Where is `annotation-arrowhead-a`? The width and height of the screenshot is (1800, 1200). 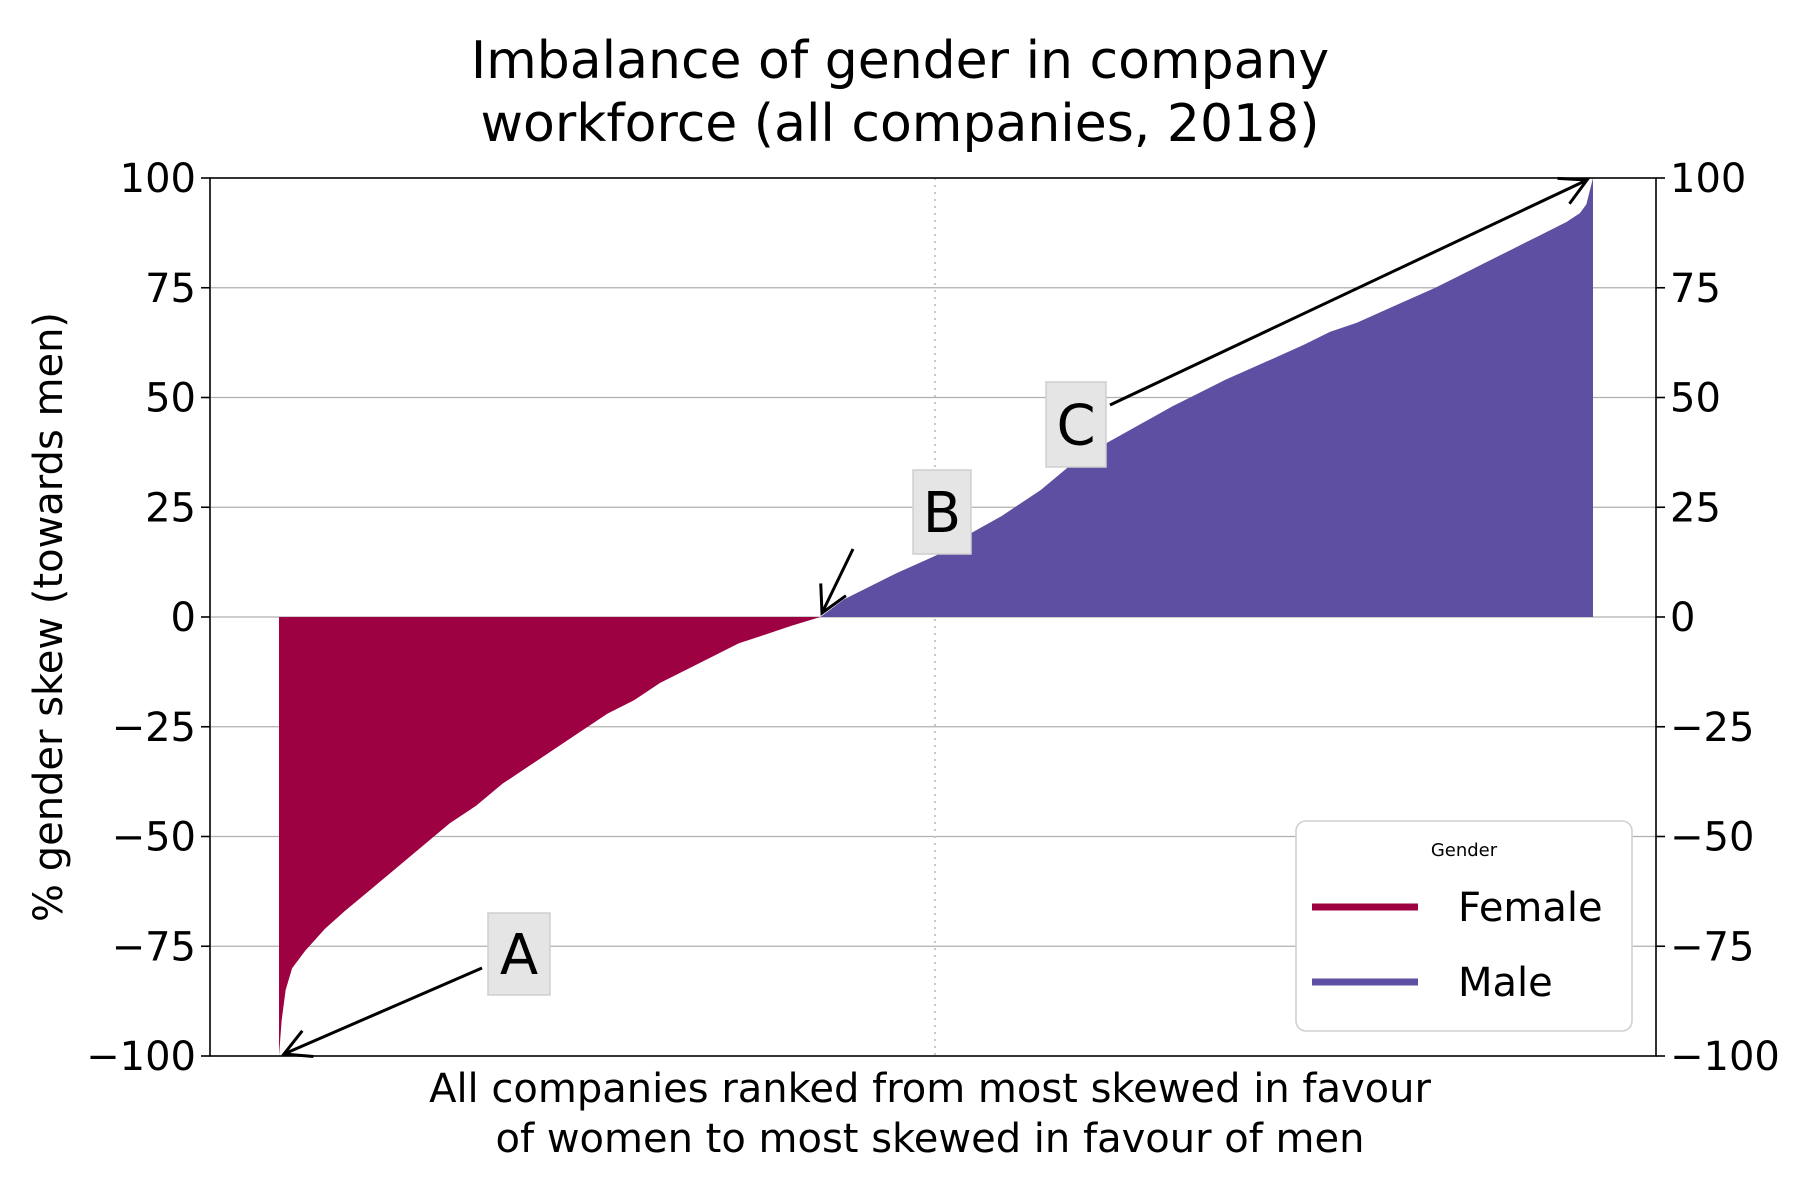
annotation-arrowhead-a is located at coordinates (297, 1043).